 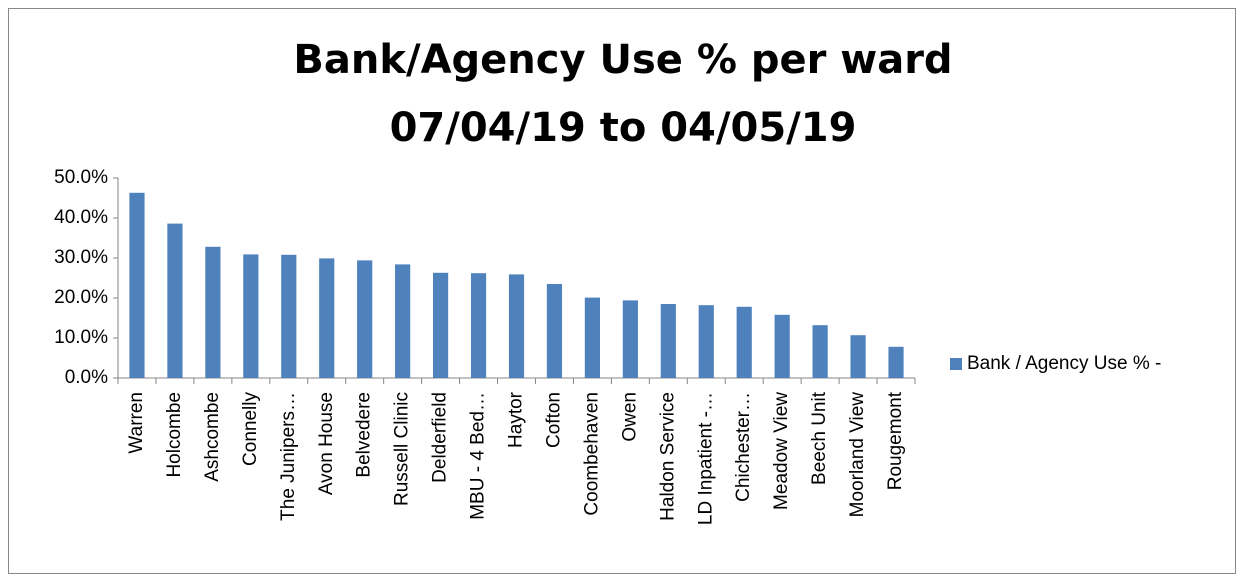 I want to click on chart-title: 07/04/19 to 04/05/19, so click(x=623, y=128).